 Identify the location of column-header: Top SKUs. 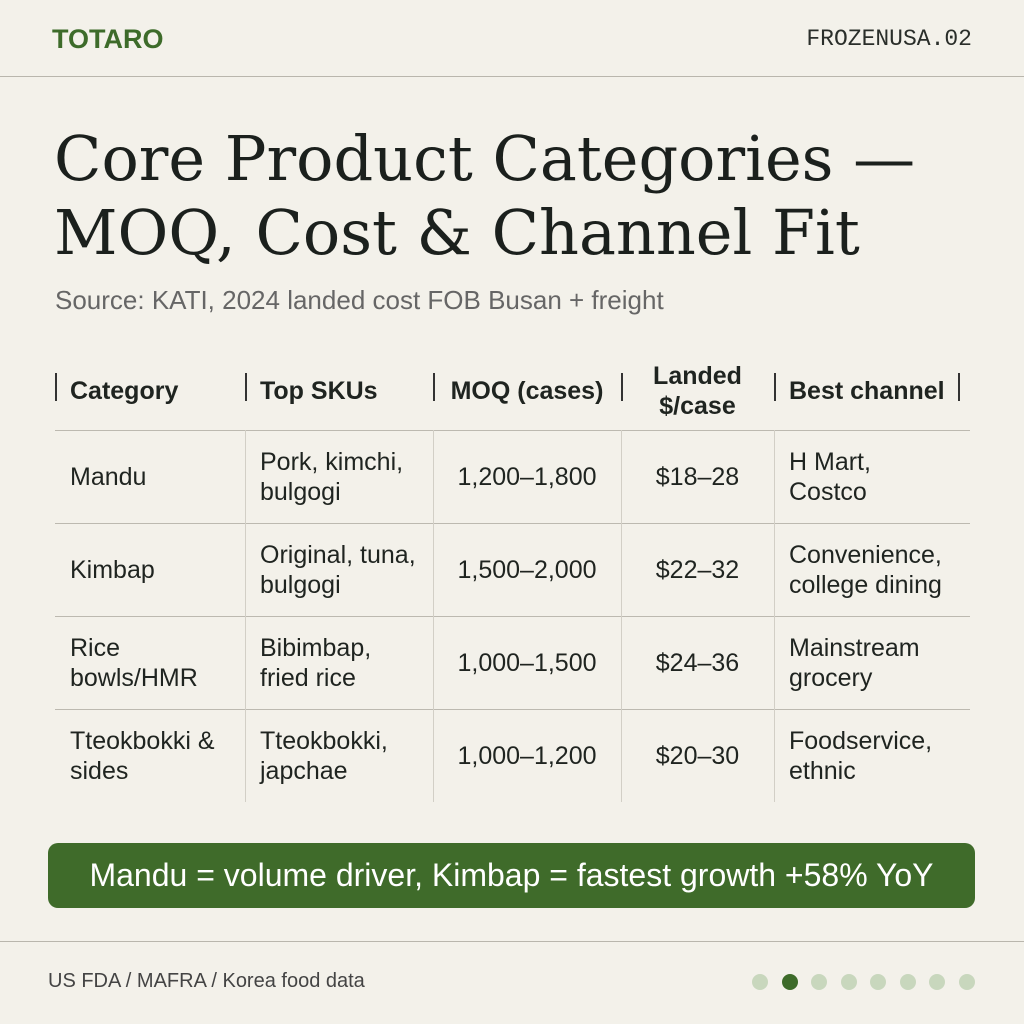
(319, 391).